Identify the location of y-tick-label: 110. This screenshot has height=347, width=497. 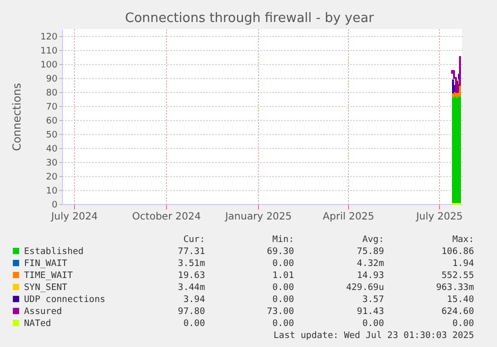
(49, 51).